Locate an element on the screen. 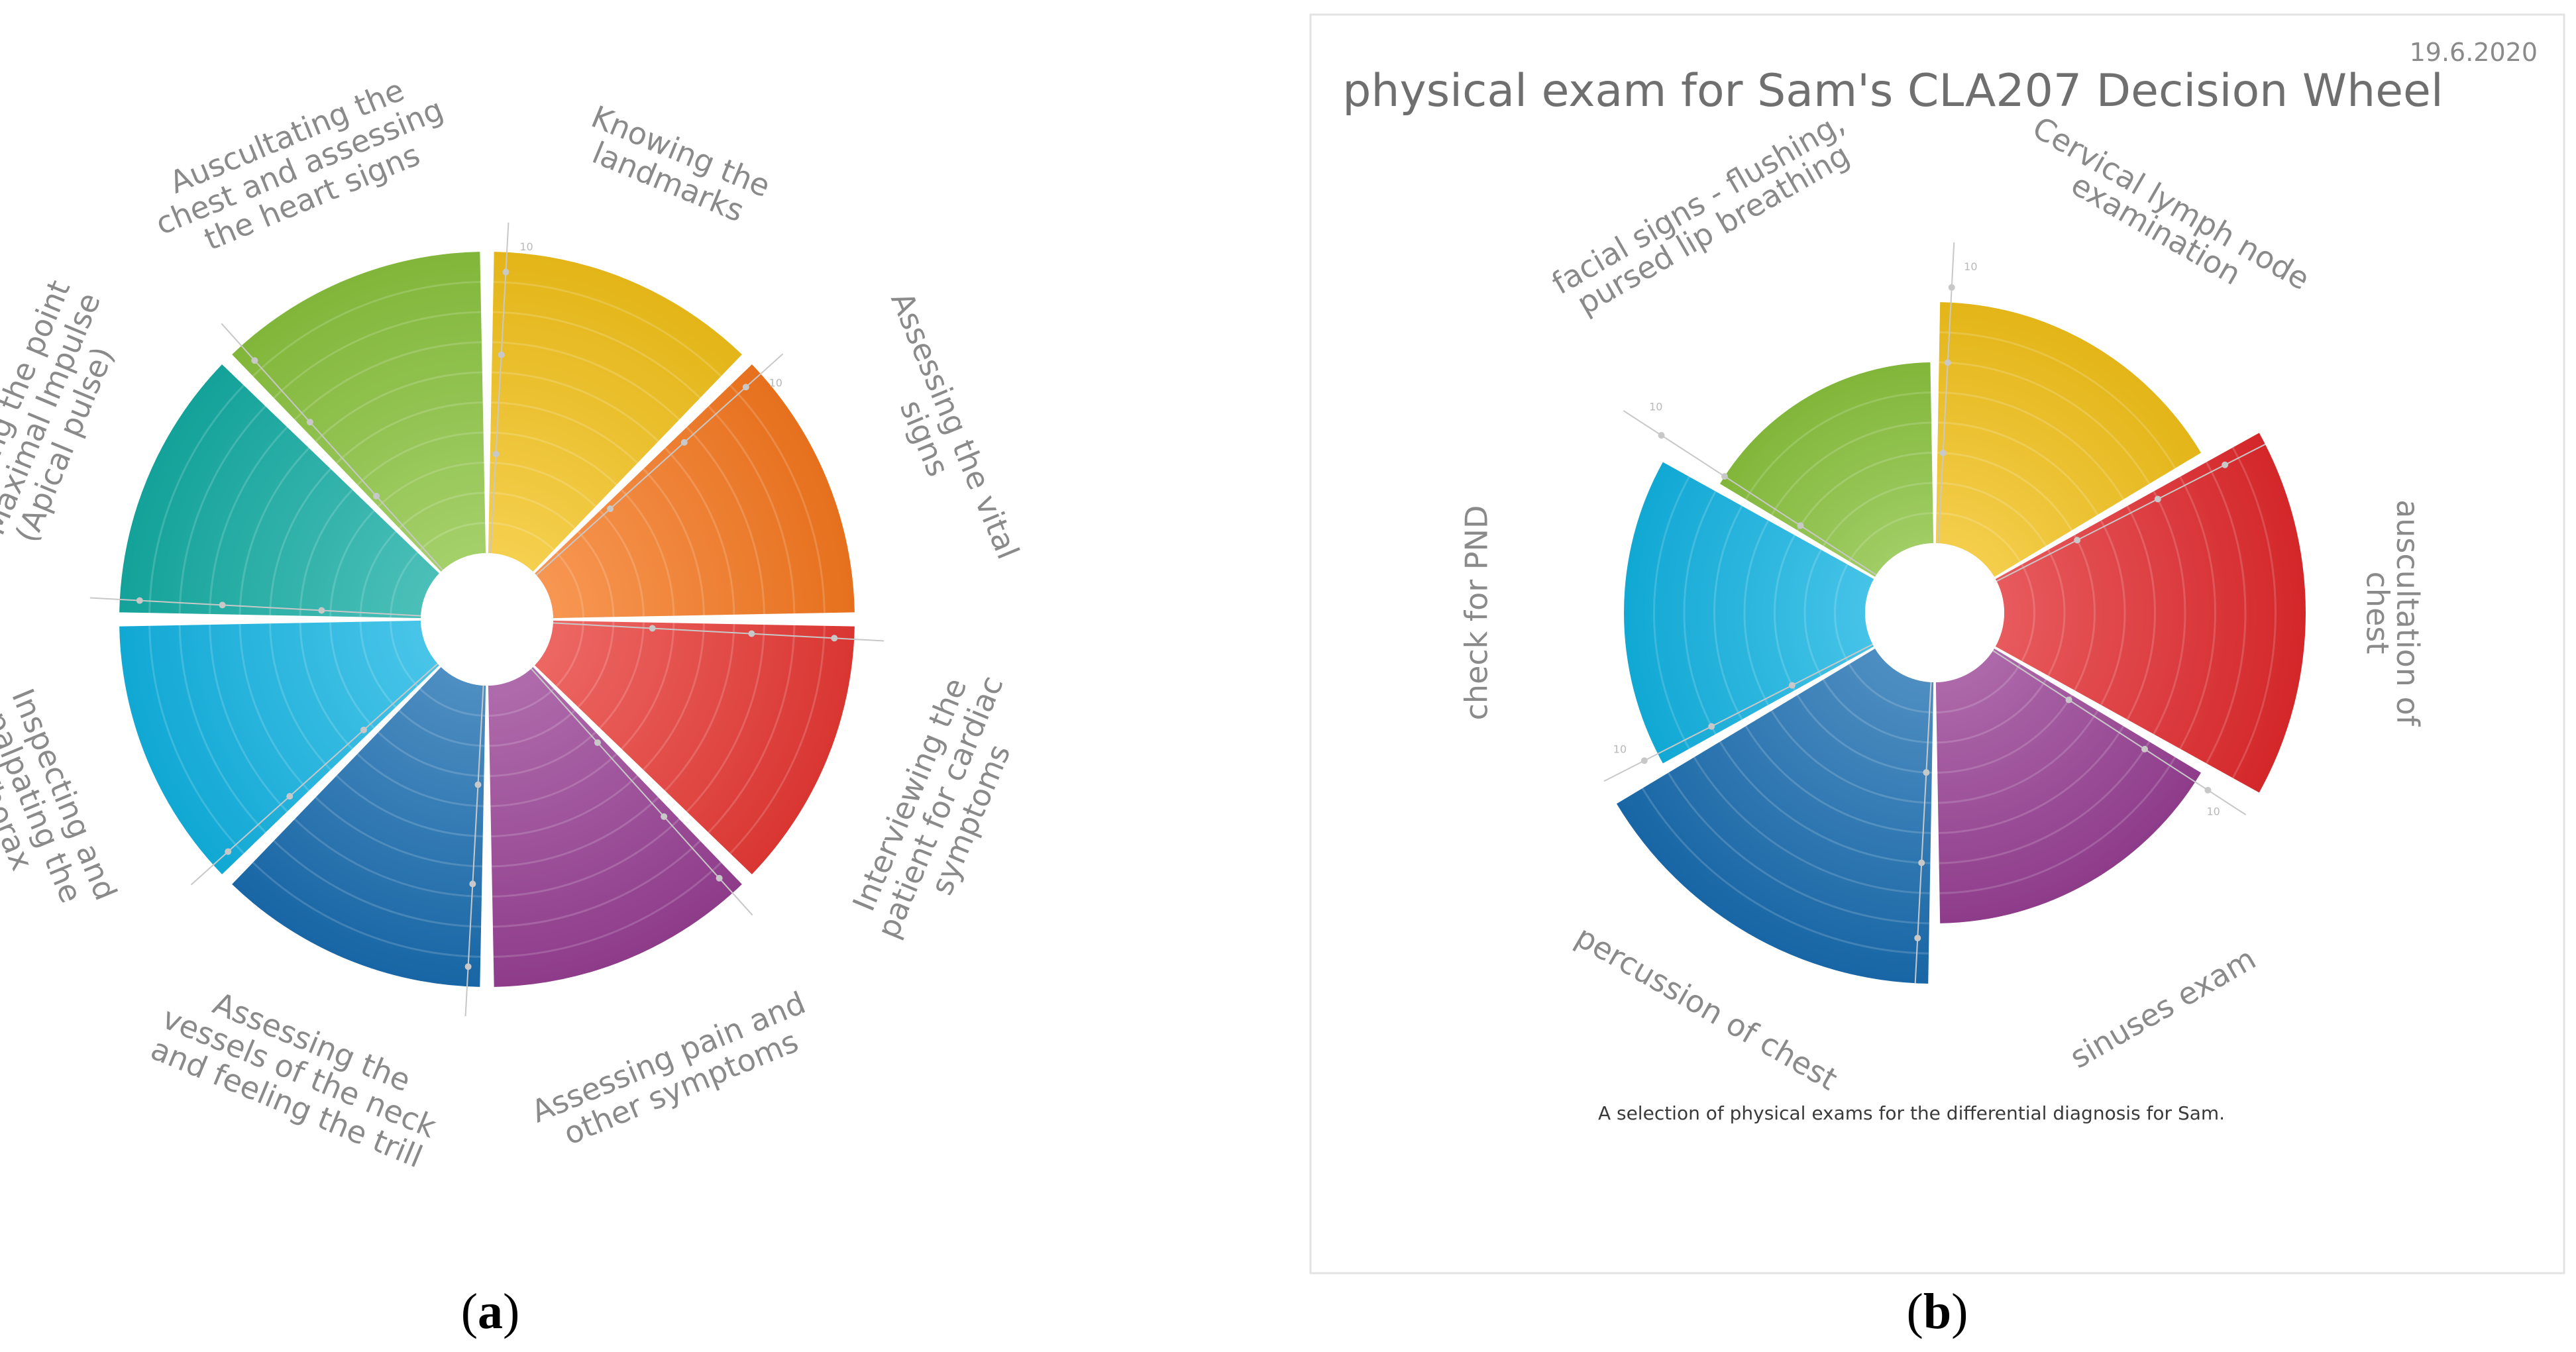  wheel-bar-inspecting-and-palpating-the-thorax is located at coordinates (279, 747).